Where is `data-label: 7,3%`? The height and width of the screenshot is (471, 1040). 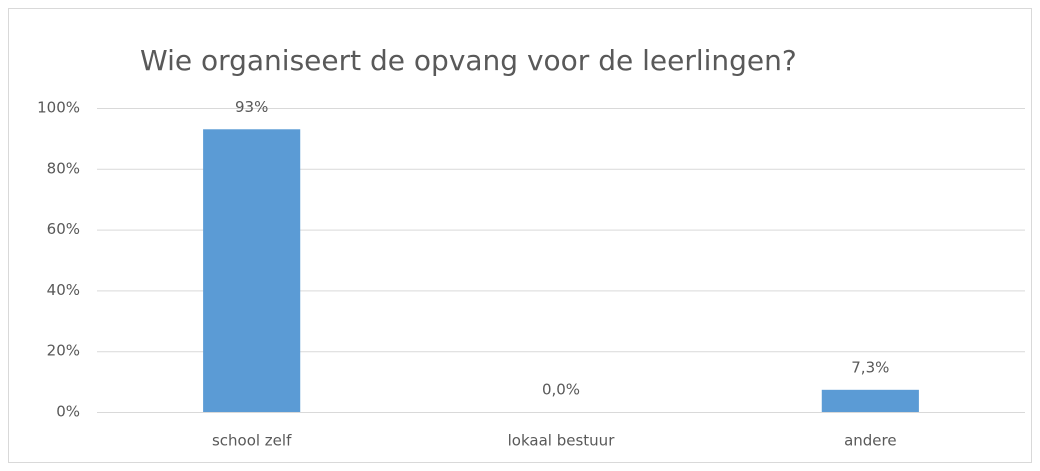 data-label: 7,3% is located at coordinates (870, 367).